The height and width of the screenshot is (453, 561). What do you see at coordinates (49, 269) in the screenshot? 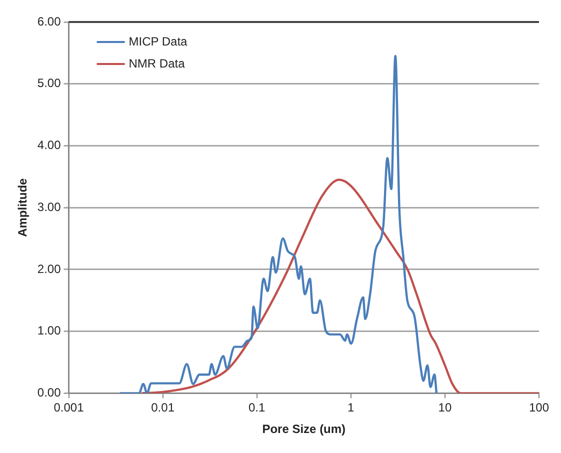
I see `y-tick-label: 2.00` at bounding box center [49, 269].